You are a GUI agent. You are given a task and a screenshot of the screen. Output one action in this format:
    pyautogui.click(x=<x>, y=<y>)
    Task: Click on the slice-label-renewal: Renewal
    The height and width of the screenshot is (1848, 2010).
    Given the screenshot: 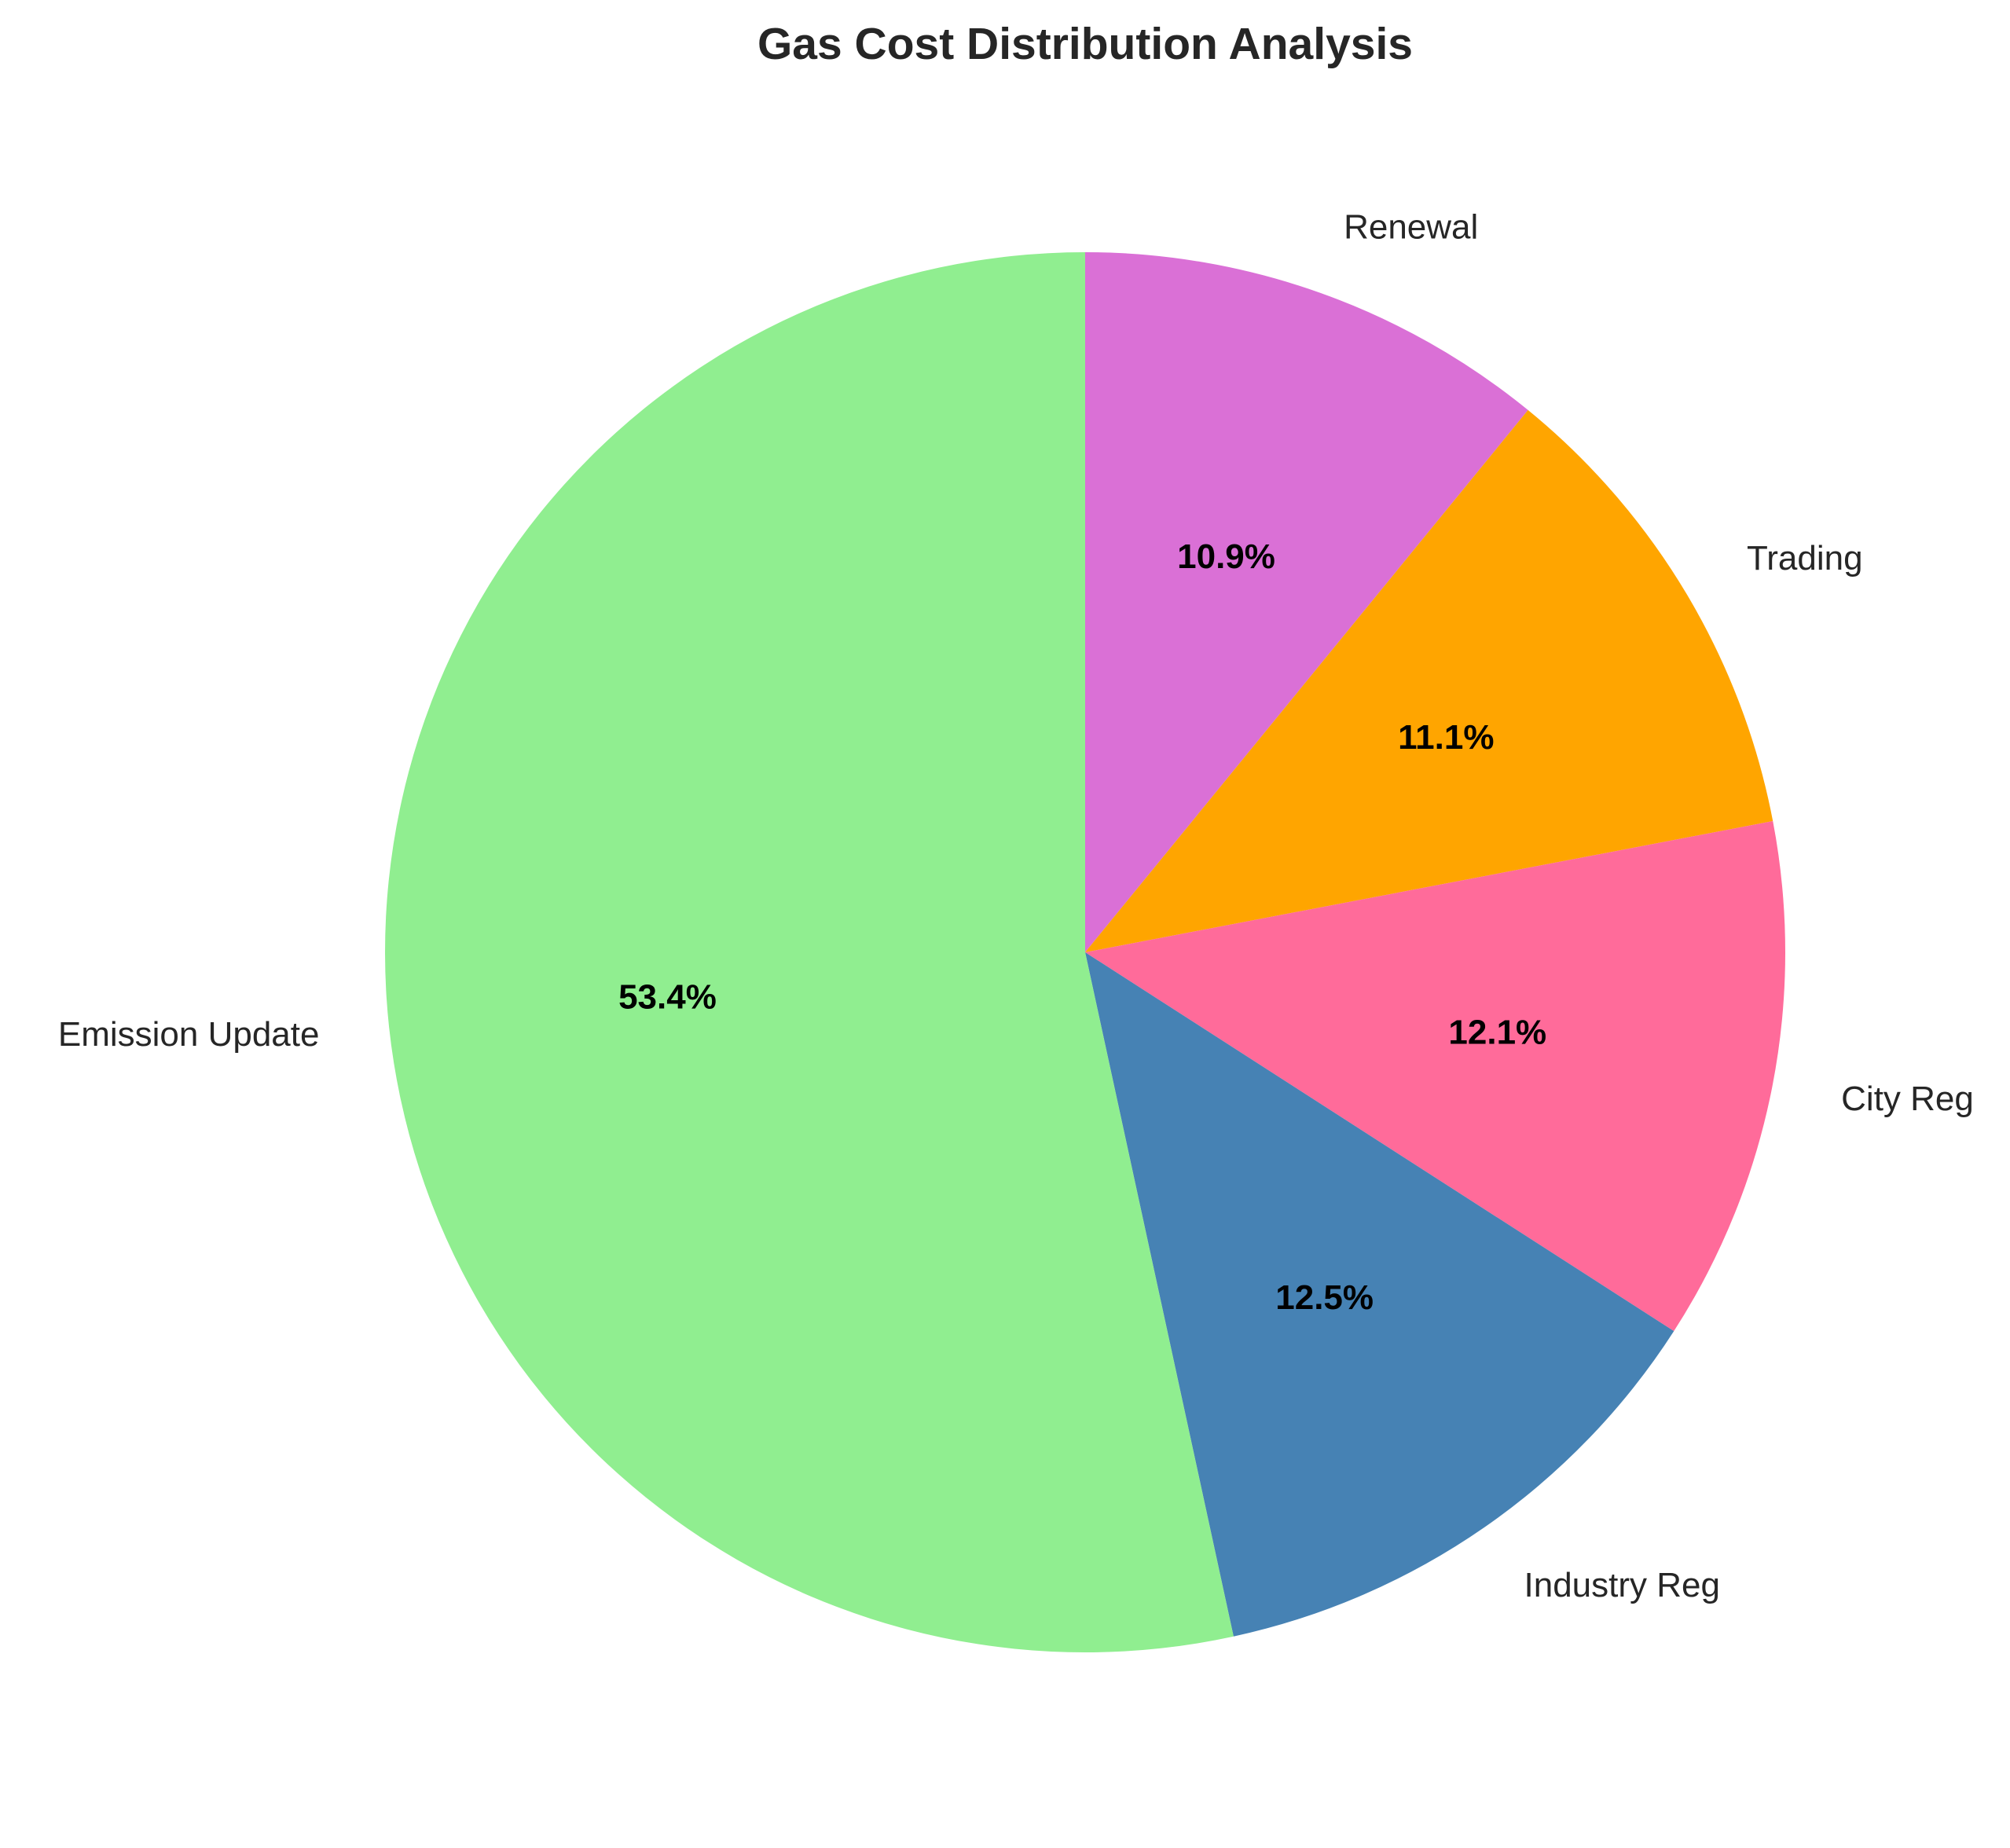 What is the action you would take?
    pyautogui.click(x=1411, y=226)
    